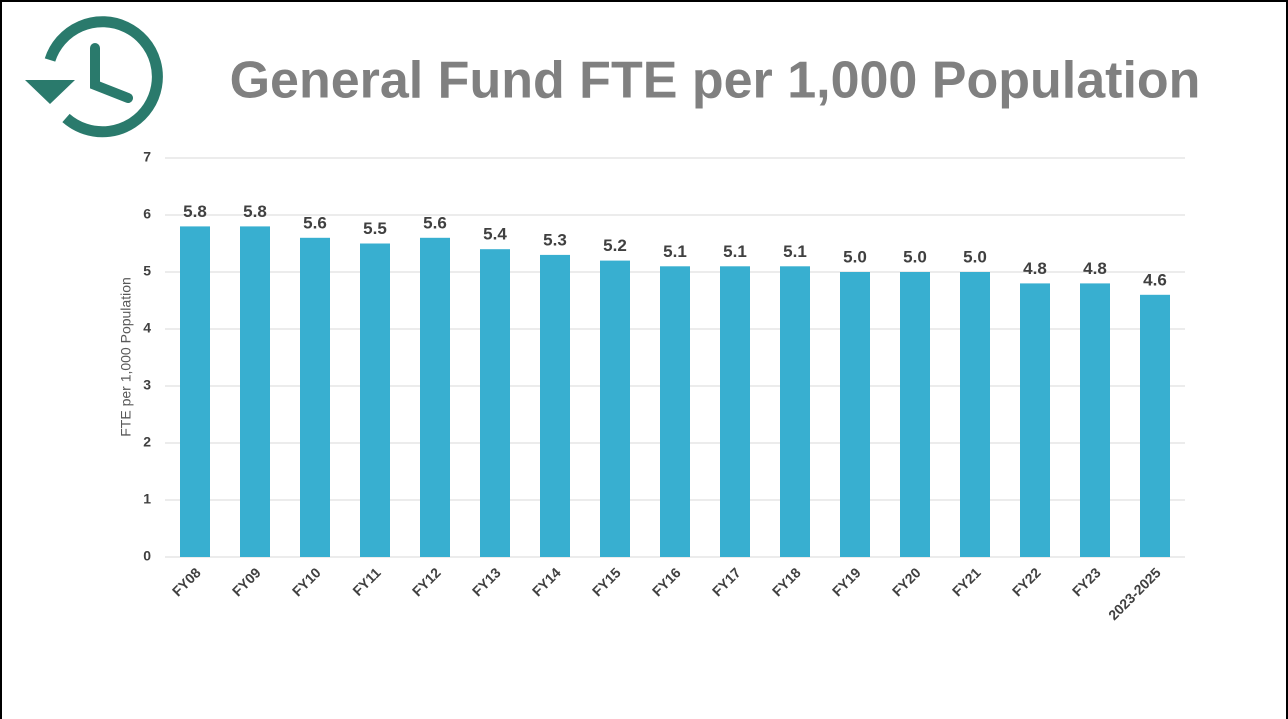 The width and height of the screenshot is (1288, 719). Describe the element at coordinates (726, 581) in the screenshot. I see `x-tick-label: FY17` at that location.